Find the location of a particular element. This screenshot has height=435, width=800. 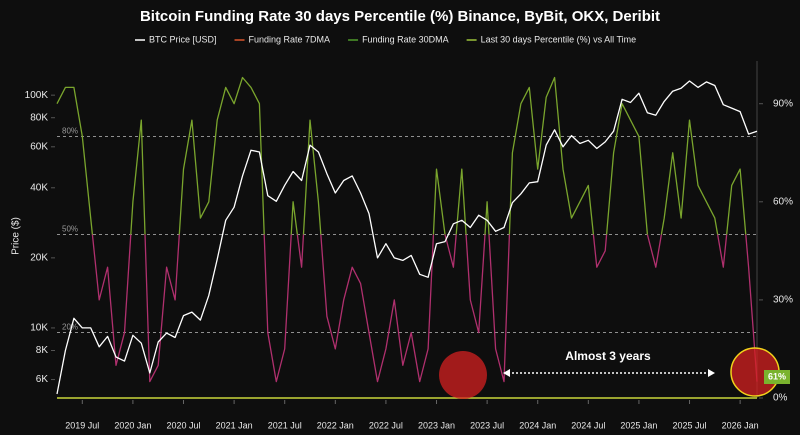

x-tick-label: 2021 Jul is located at coordinates (285, 425).